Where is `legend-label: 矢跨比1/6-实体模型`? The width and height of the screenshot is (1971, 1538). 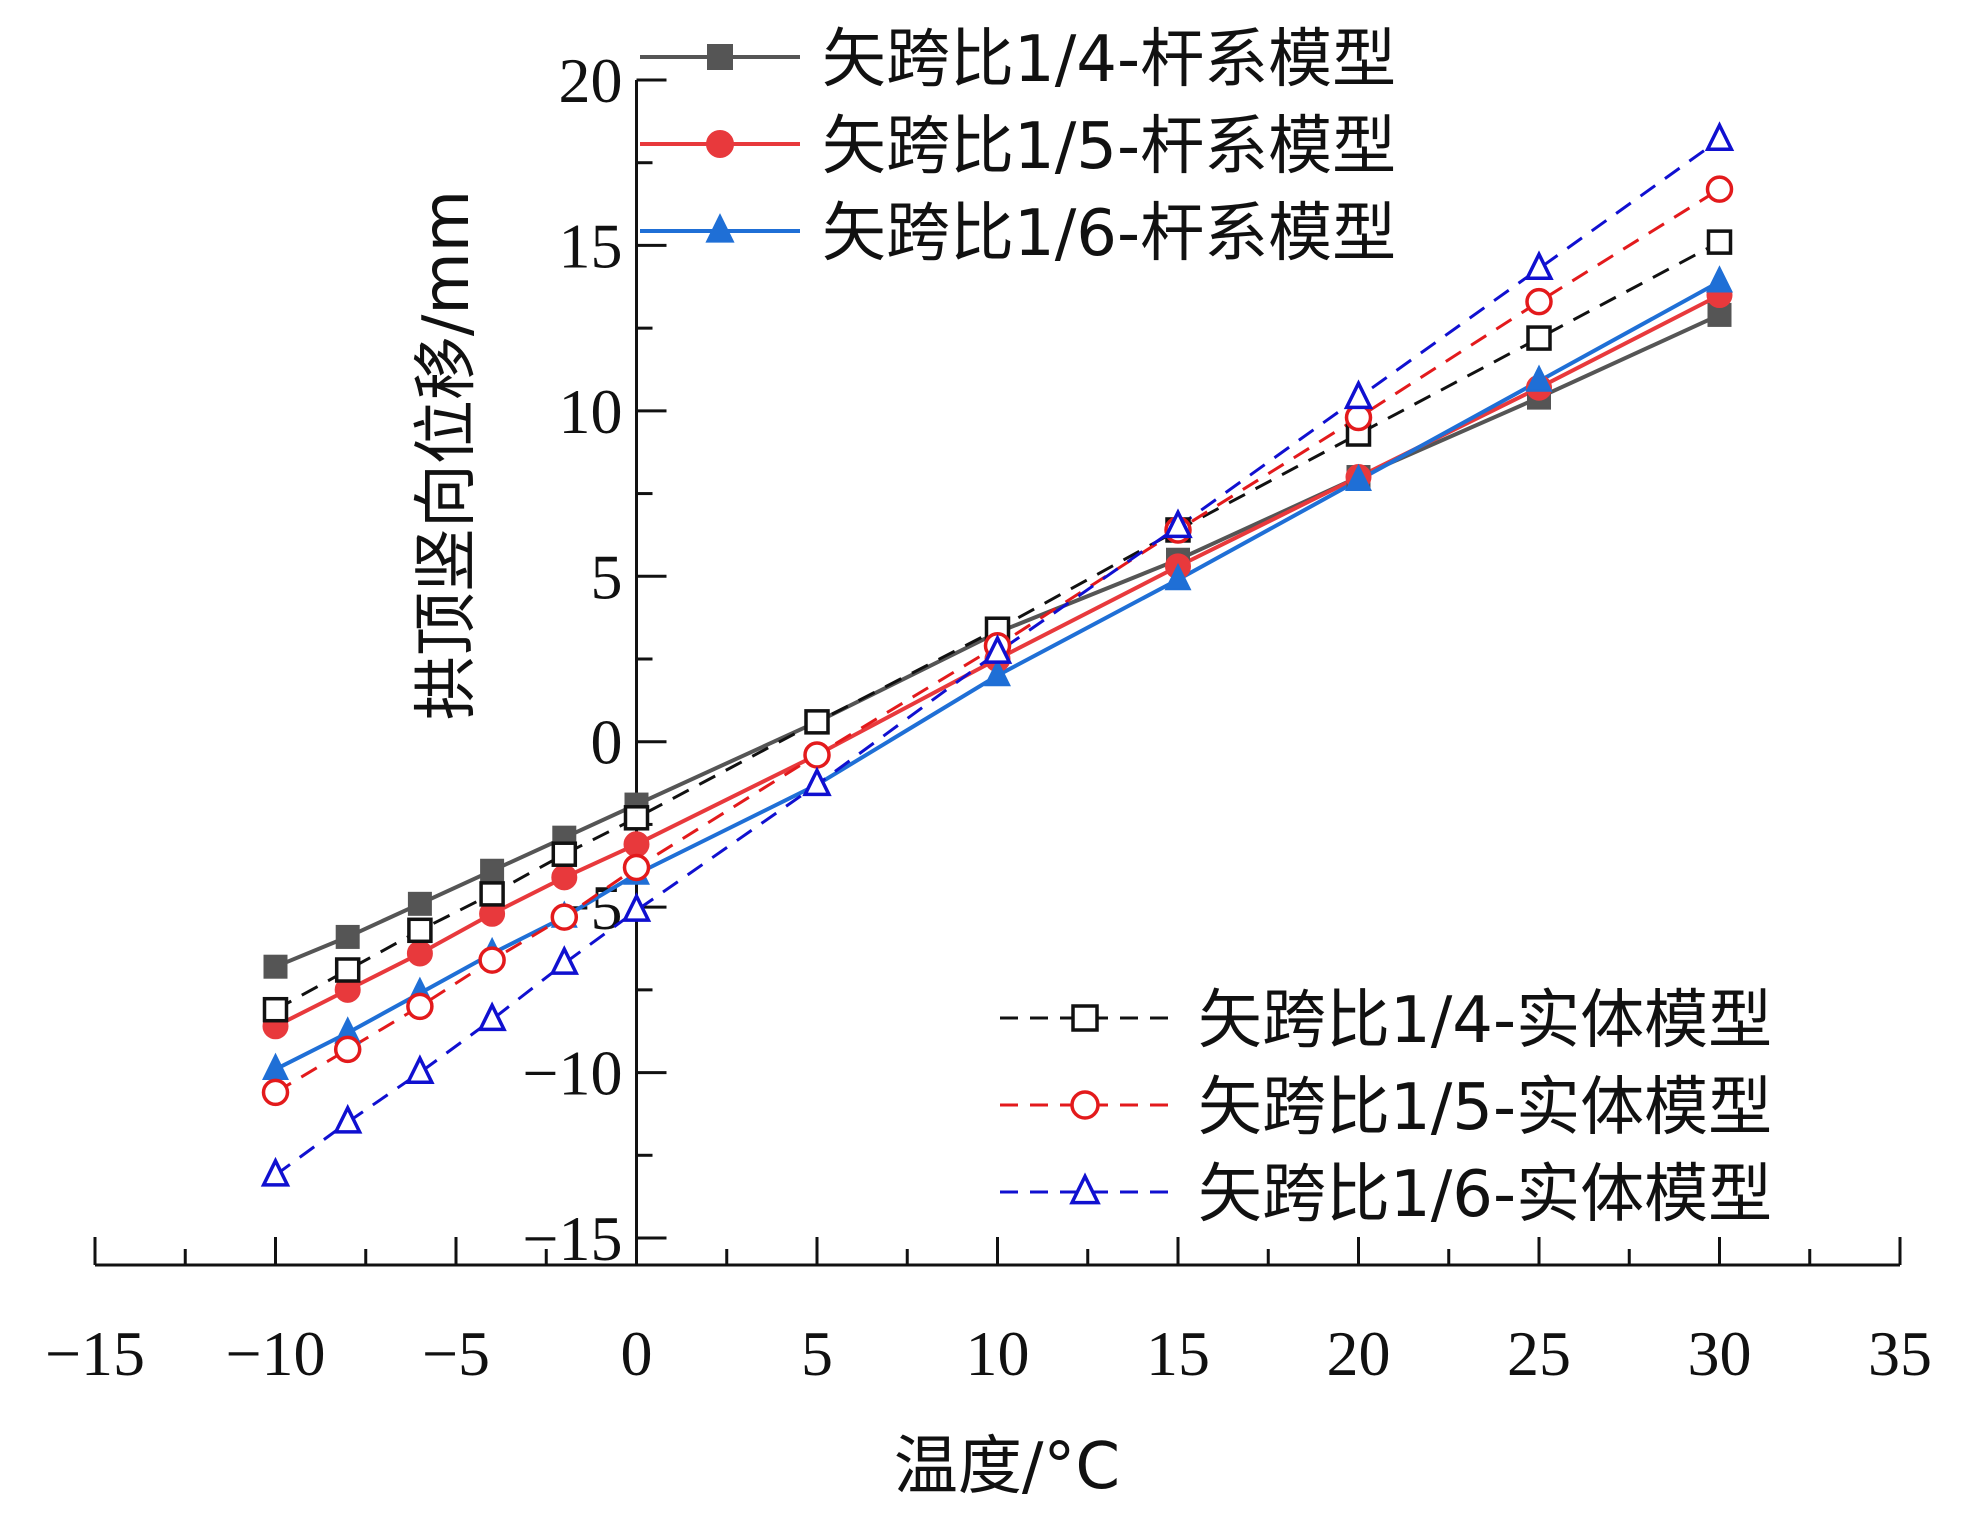 legend-label: 矢跨比1/6-实体模型 is located at coordinates (1485, 1195).